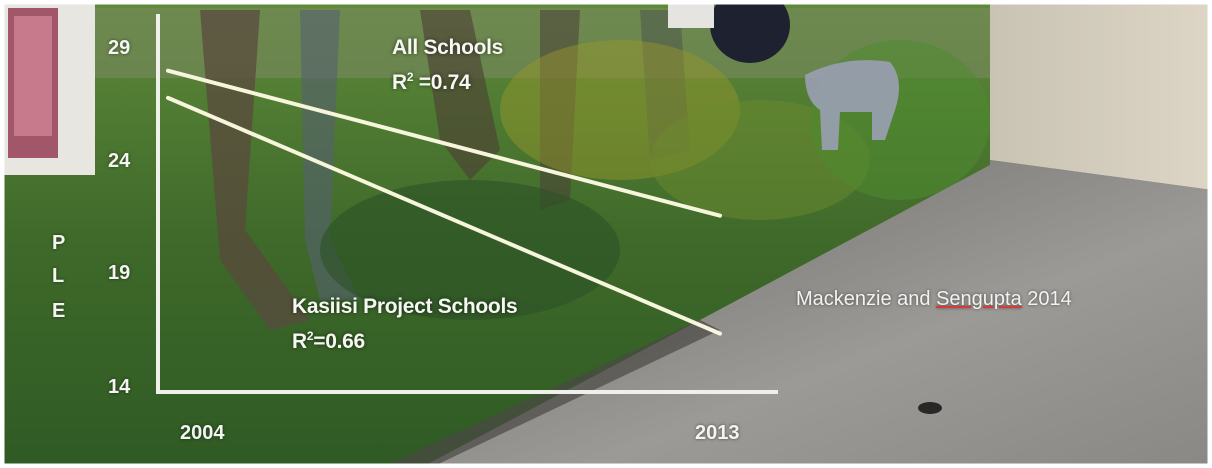  What do you see at coordinates (717, 433) in the screenshot?
I see `x-tick-label: 2013` at bounding box center [717, 433].